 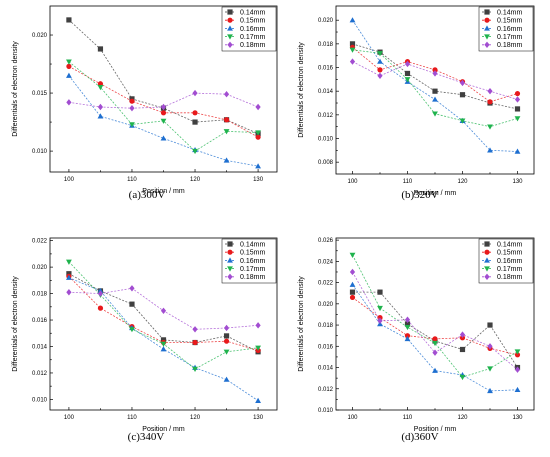 What do you see at coordinates (419, 437) in the screenshot?
I see `panel-caption: (d)360V` at bounding box center [419, 437].